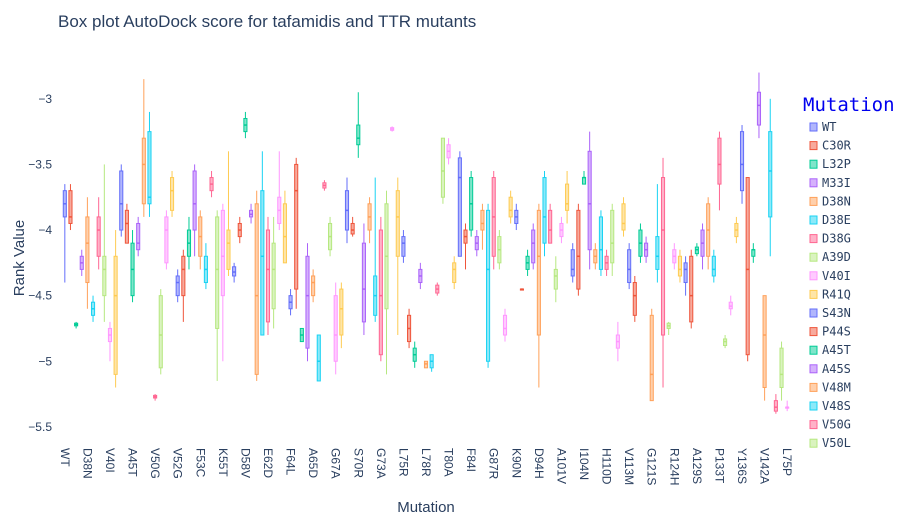 This screenshot has width=920, height=519. I want to click on x-tick-label: V40I, so click(110, 460).